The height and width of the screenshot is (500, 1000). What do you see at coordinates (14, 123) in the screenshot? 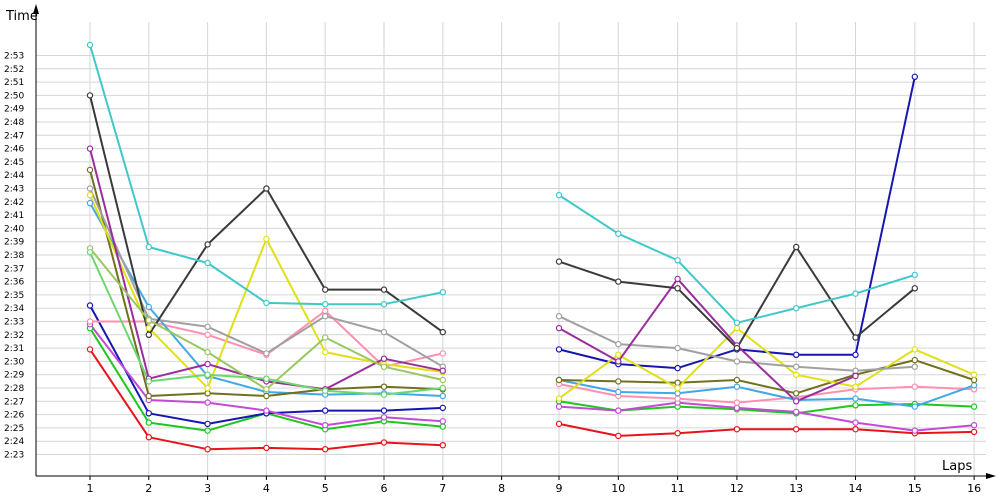
I see `y-tick-label: 2:48` at bounding box center [14, 123].